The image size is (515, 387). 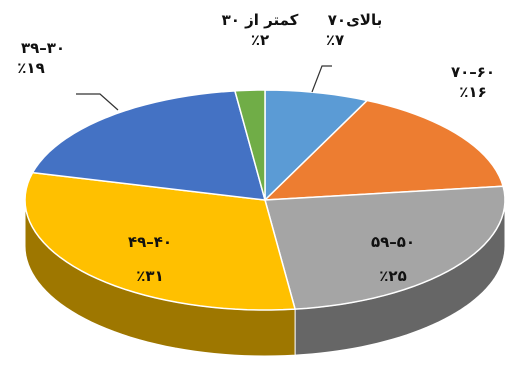 What do you see at coordinates (150, 259) in the screenshot?
I see `slice-label-40-49: ۴۹–۴۰ ٪۳۱` at bounding box center [150, 259].